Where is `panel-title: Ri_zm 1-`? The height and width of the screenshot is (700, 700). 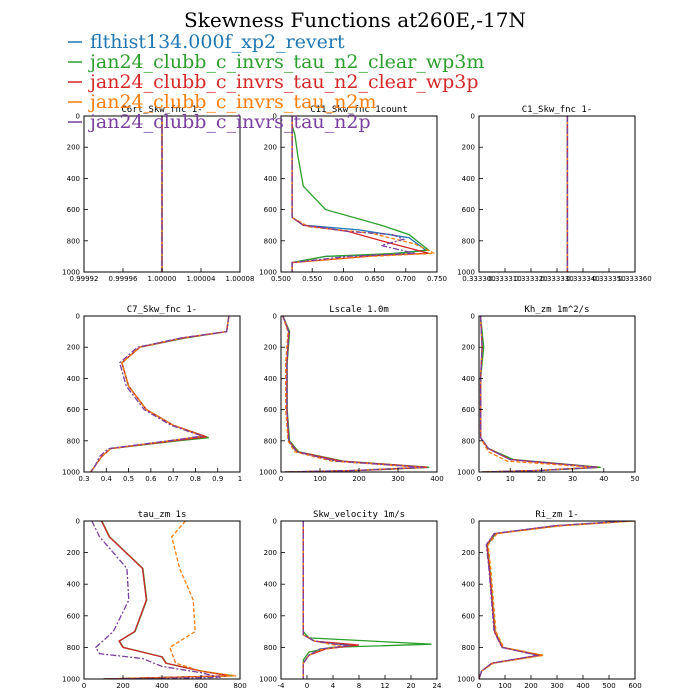 panel-title: Ri_zm 1- is located at coordinates (556, 515).